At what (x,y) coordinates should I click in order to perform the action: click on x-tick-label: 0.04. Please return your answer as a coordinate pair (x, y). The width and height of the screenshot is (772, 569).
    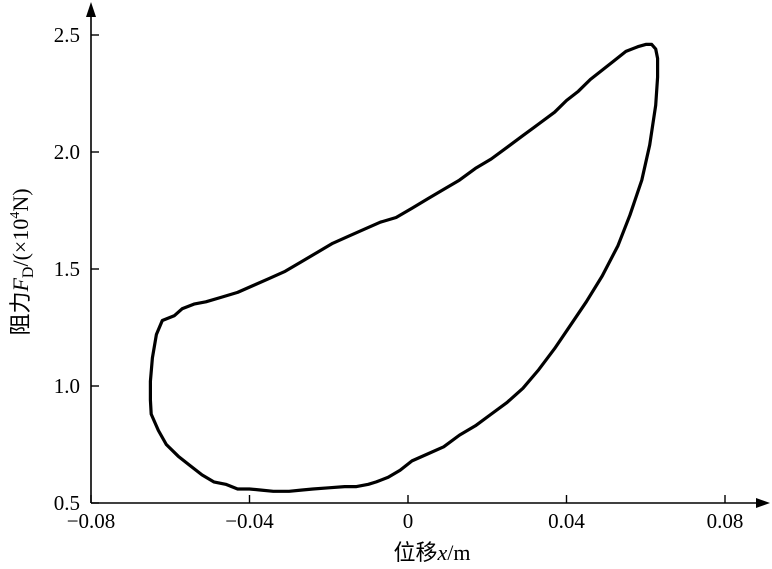
    Looking at the image, I should click on (566, 521).